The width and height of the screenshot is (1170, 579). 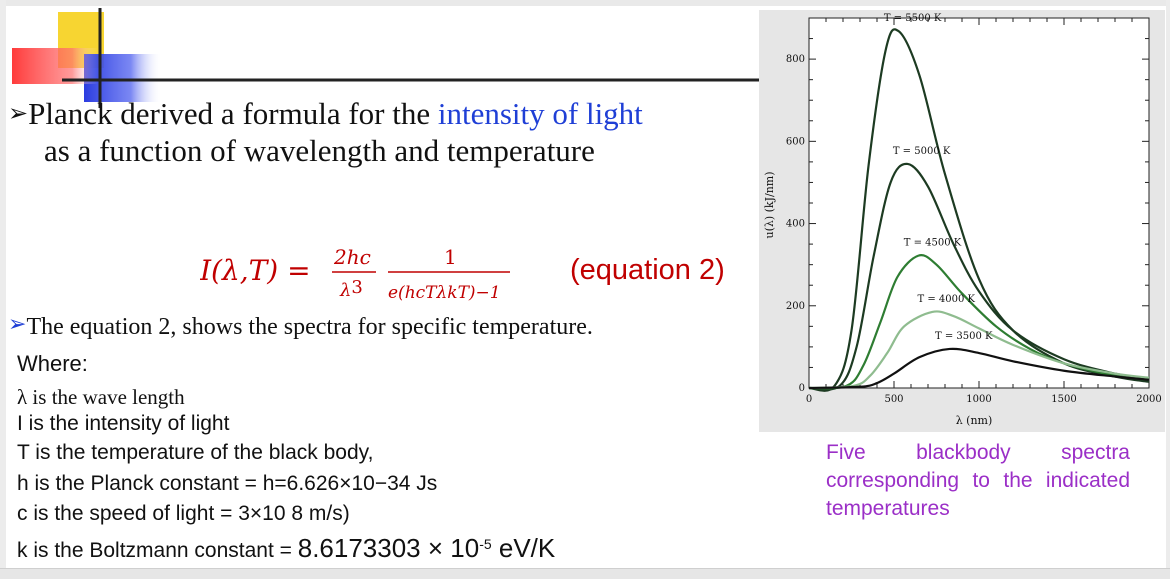 I want to click on definition-lambda: λ is the wave length, so click(x=101, y=397).